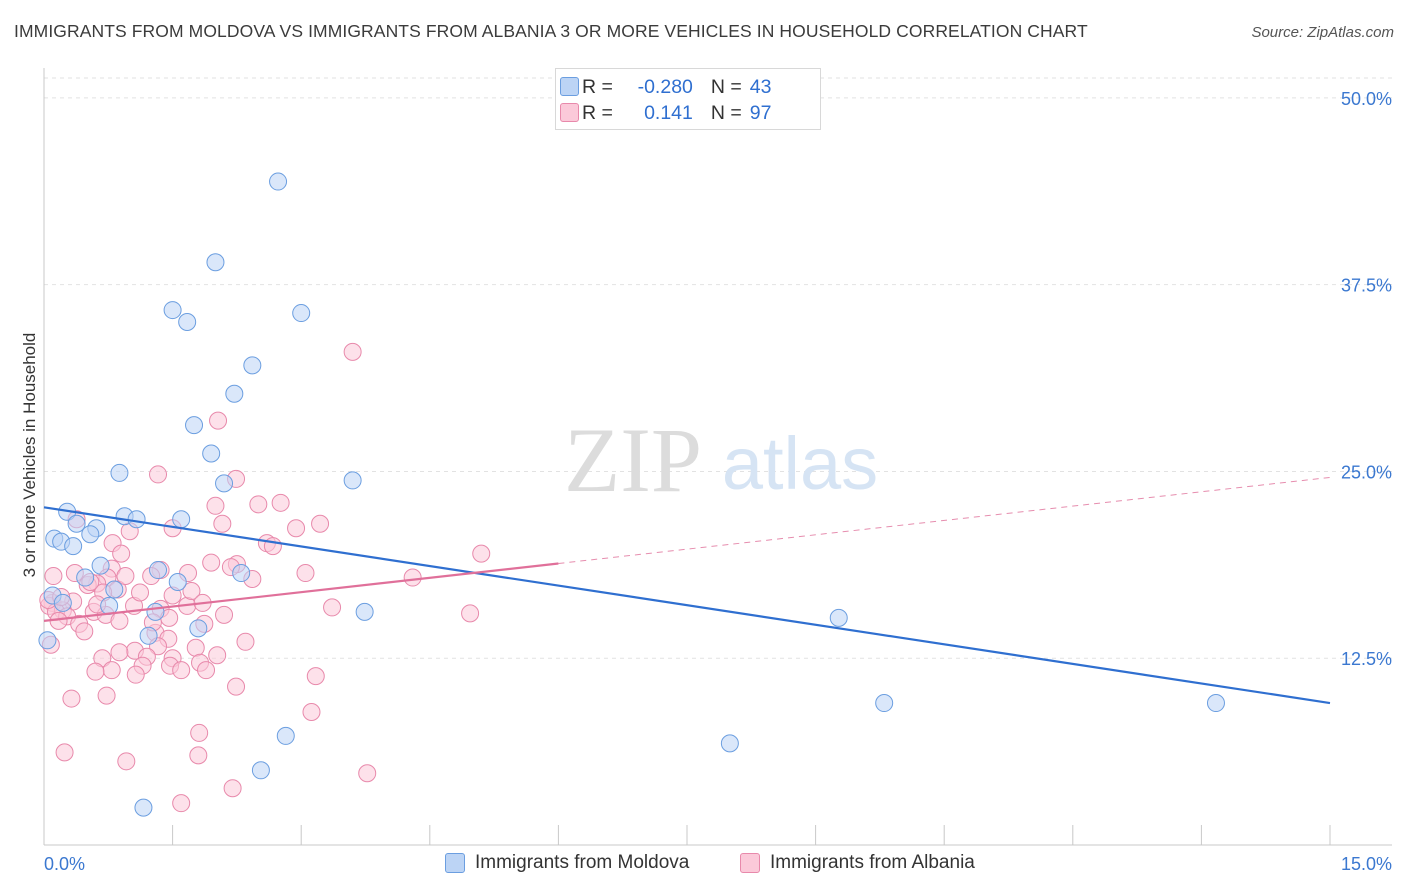 Image resolution: width=1406 pixels, height=892 pixels. I want to click on correlation-stats-box: R = -0.280 N = 43 R = 0.141 N = 97, so click(688, 99).